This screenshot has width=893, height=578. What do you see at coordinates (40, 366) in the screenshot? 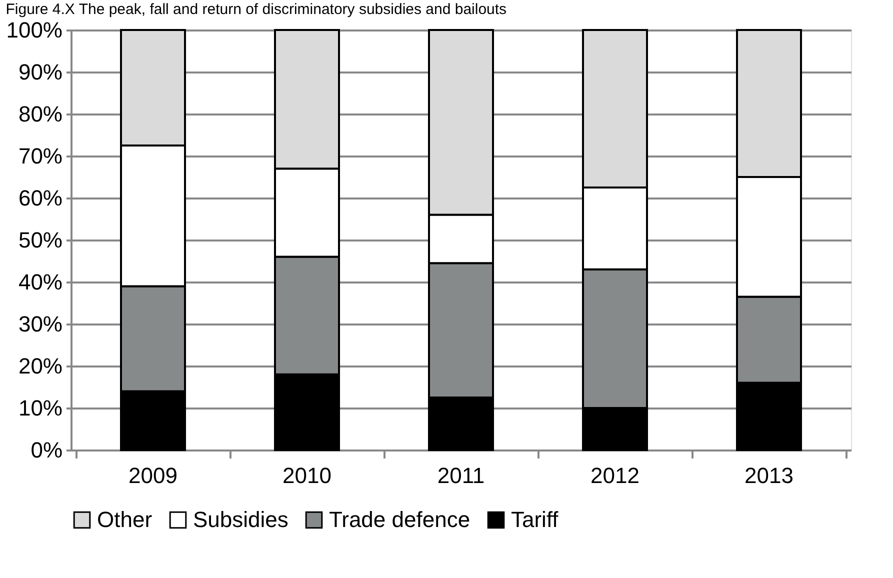
I see `y-tick-label: 20%` at bounding box center [40, 366].